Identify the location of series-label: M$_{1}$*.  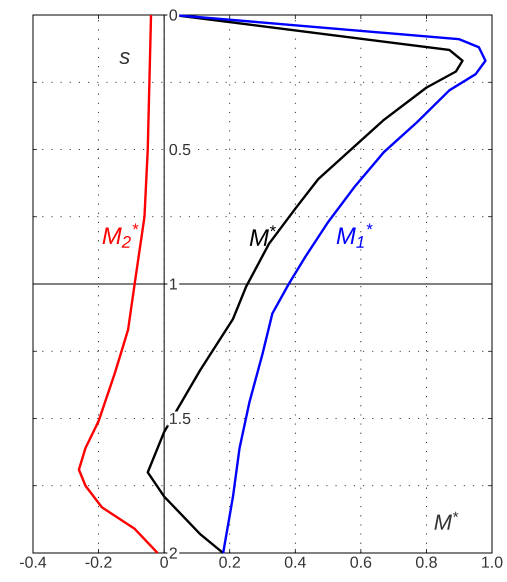
(354, 235).